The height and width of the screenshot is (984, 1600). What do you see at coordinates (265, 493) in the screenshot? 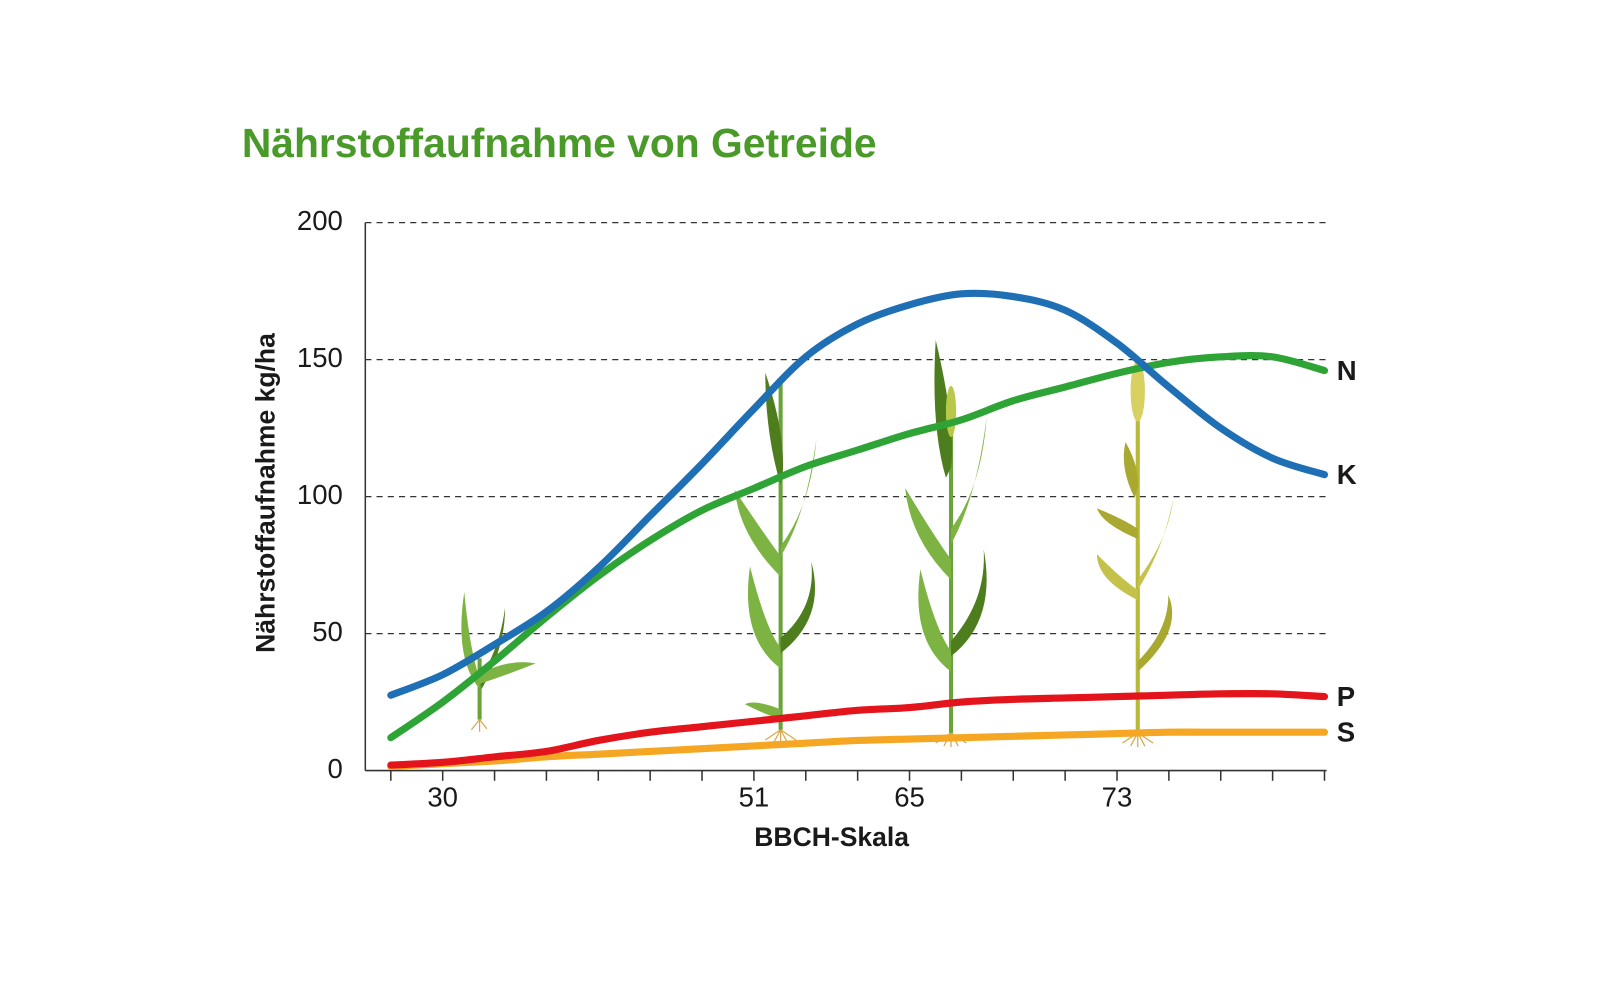
I see `y-axis-title: Nährstoffaufnahme kg/ha` at bounding box center [265, 493].